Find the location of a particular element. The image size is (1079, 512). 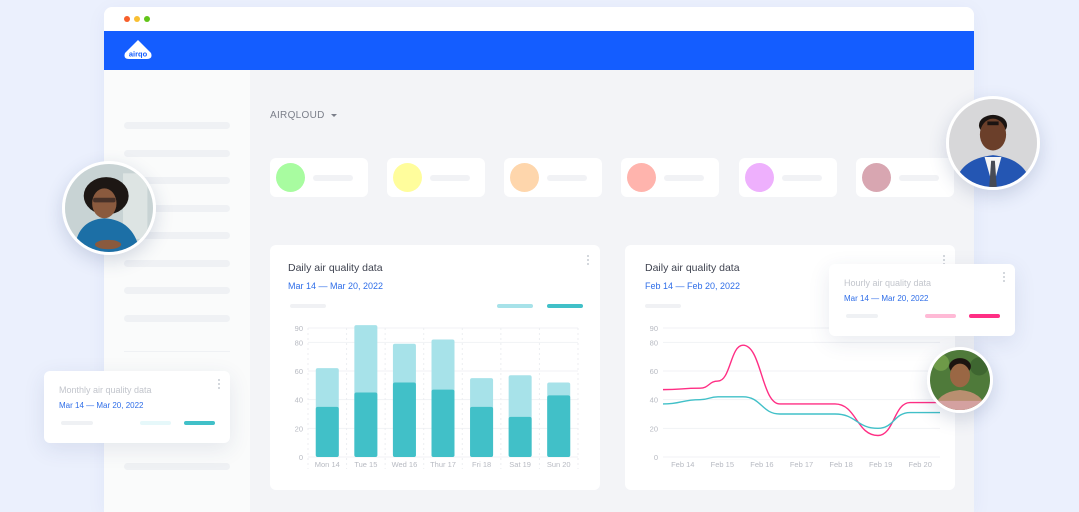

airqo-logo-icon: airqo is located at coordinates (138, 50).